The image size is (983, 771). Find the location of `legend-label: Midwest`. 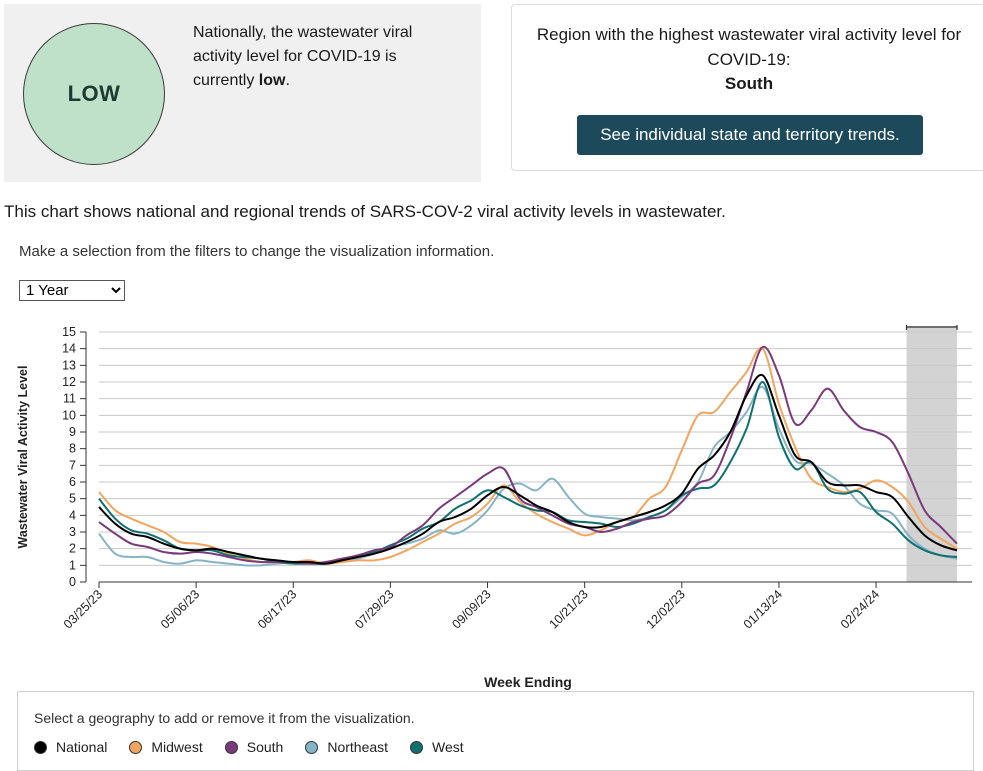

legend-label: Midwest is located at coordinates (177, 747).